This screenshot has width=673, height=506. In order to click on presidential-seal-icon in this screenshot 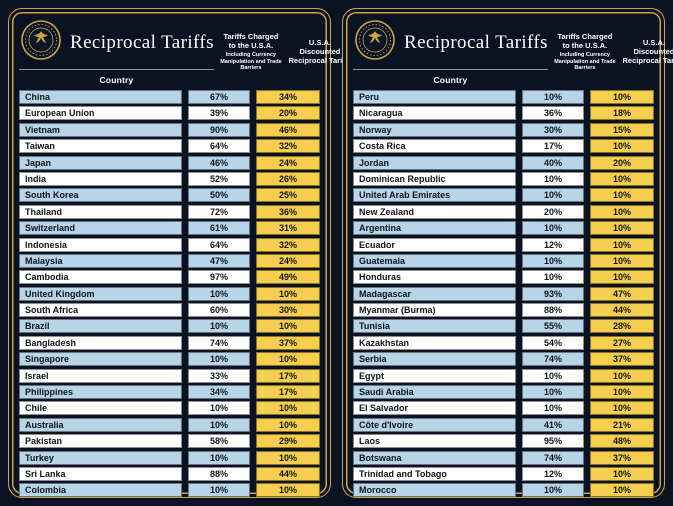, I will do `click(41, 42)`.